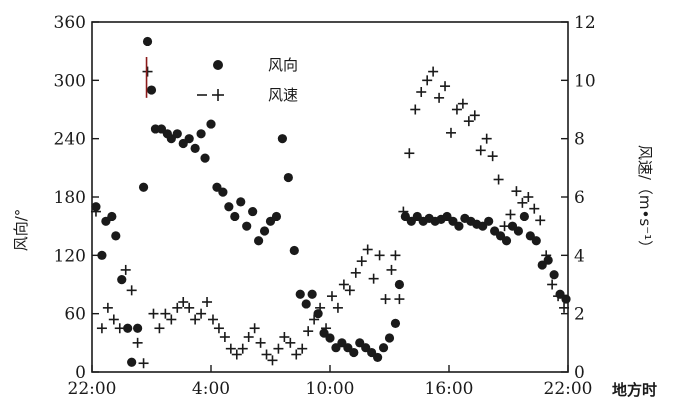 Image resolution: width=685 pixels, height=403 pixels. Describe the element at coordinates (283, 65) in the screenshot. I see `legend-label-direction: 风向` at that location.